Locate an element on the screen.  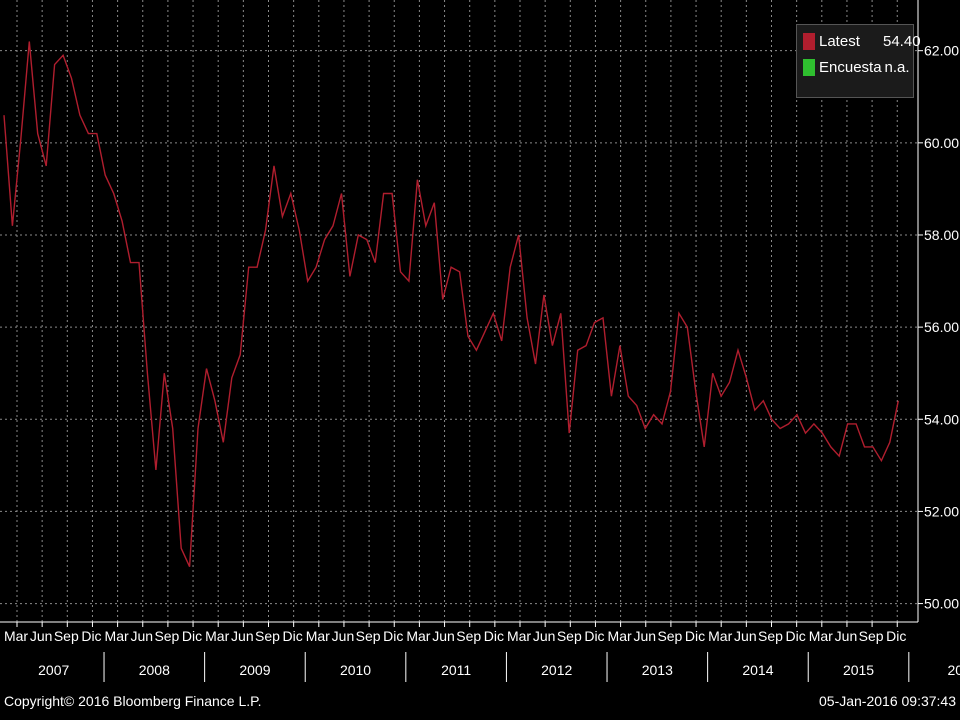
y-tick-label: 50.00 is located at coordinates (941, 604).